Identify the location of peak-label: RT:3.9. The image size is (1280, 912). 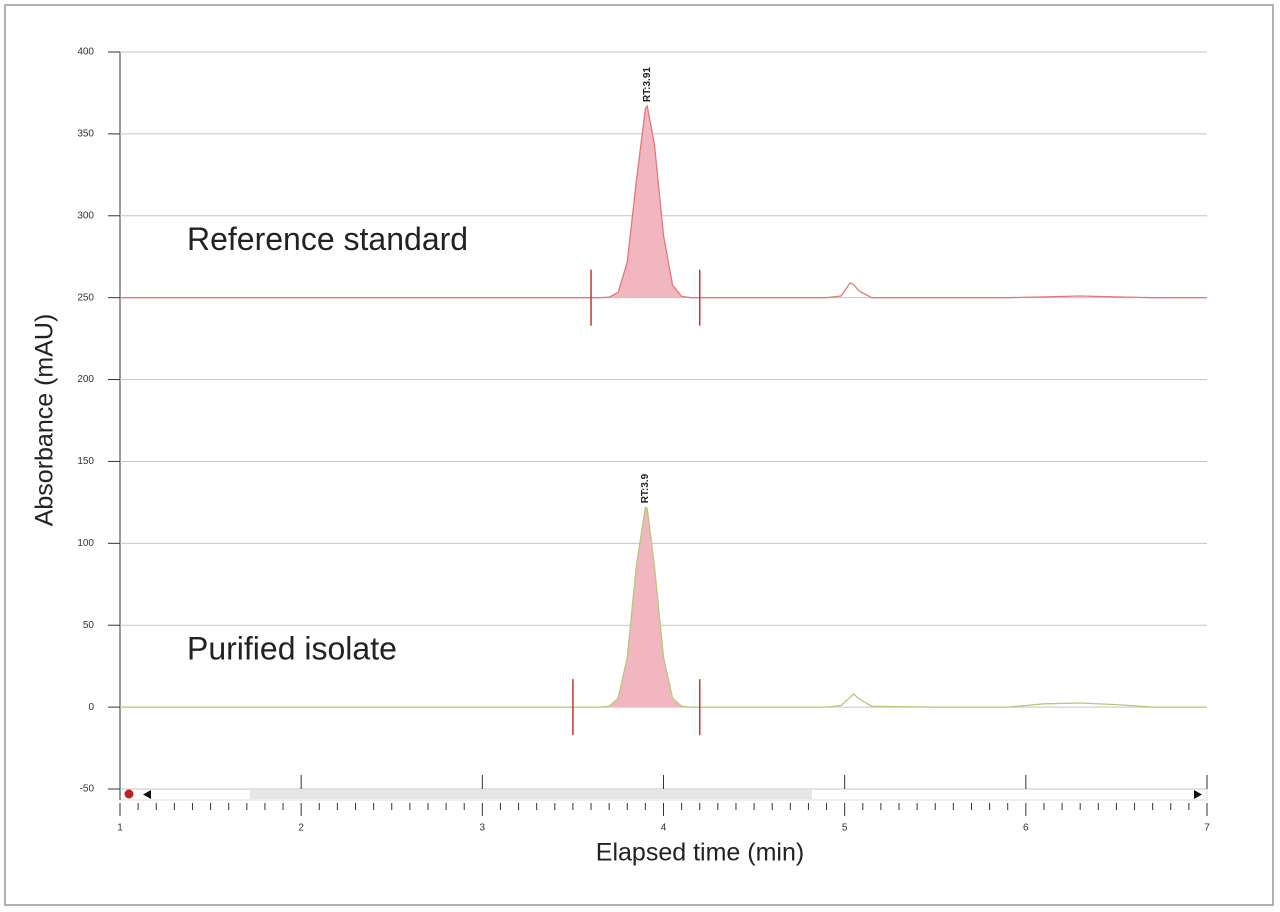
(645, 488).